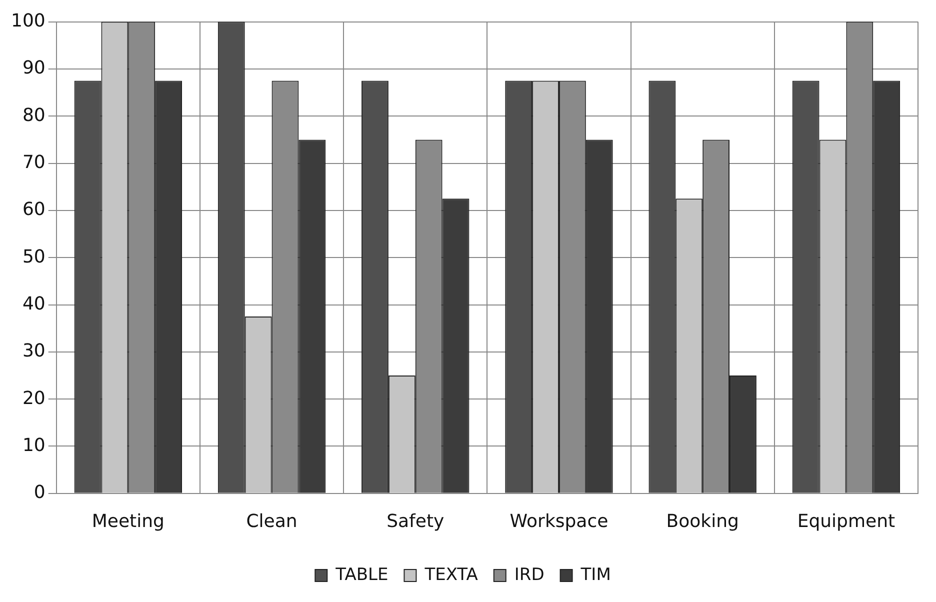 Image resolution: width=936 pixels, height=602 pixels. I want to click on y-tick-label: 100, so click(28, 21).